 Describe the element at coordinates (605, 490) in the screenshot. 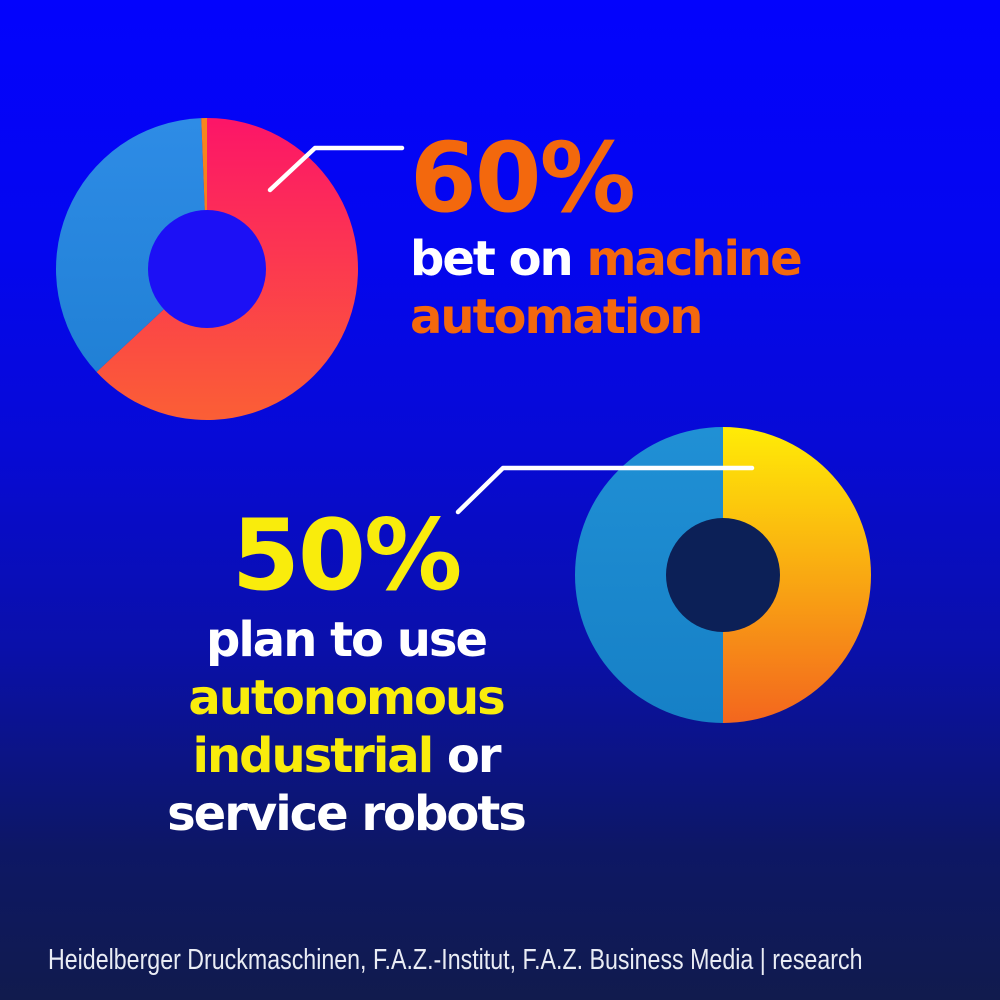

I see `donut-50-callout-line` at that location.